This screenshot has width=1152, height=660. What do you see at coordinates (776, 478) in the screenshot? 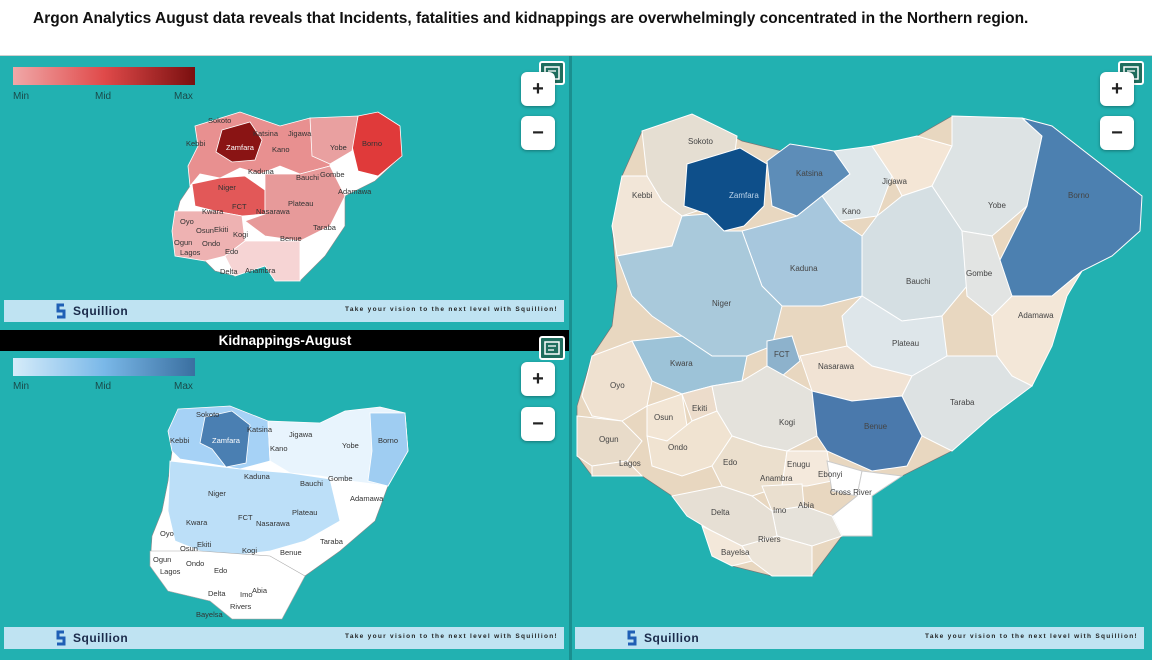
I see `svg-text: Anambra` at bounding box center [776, 478].